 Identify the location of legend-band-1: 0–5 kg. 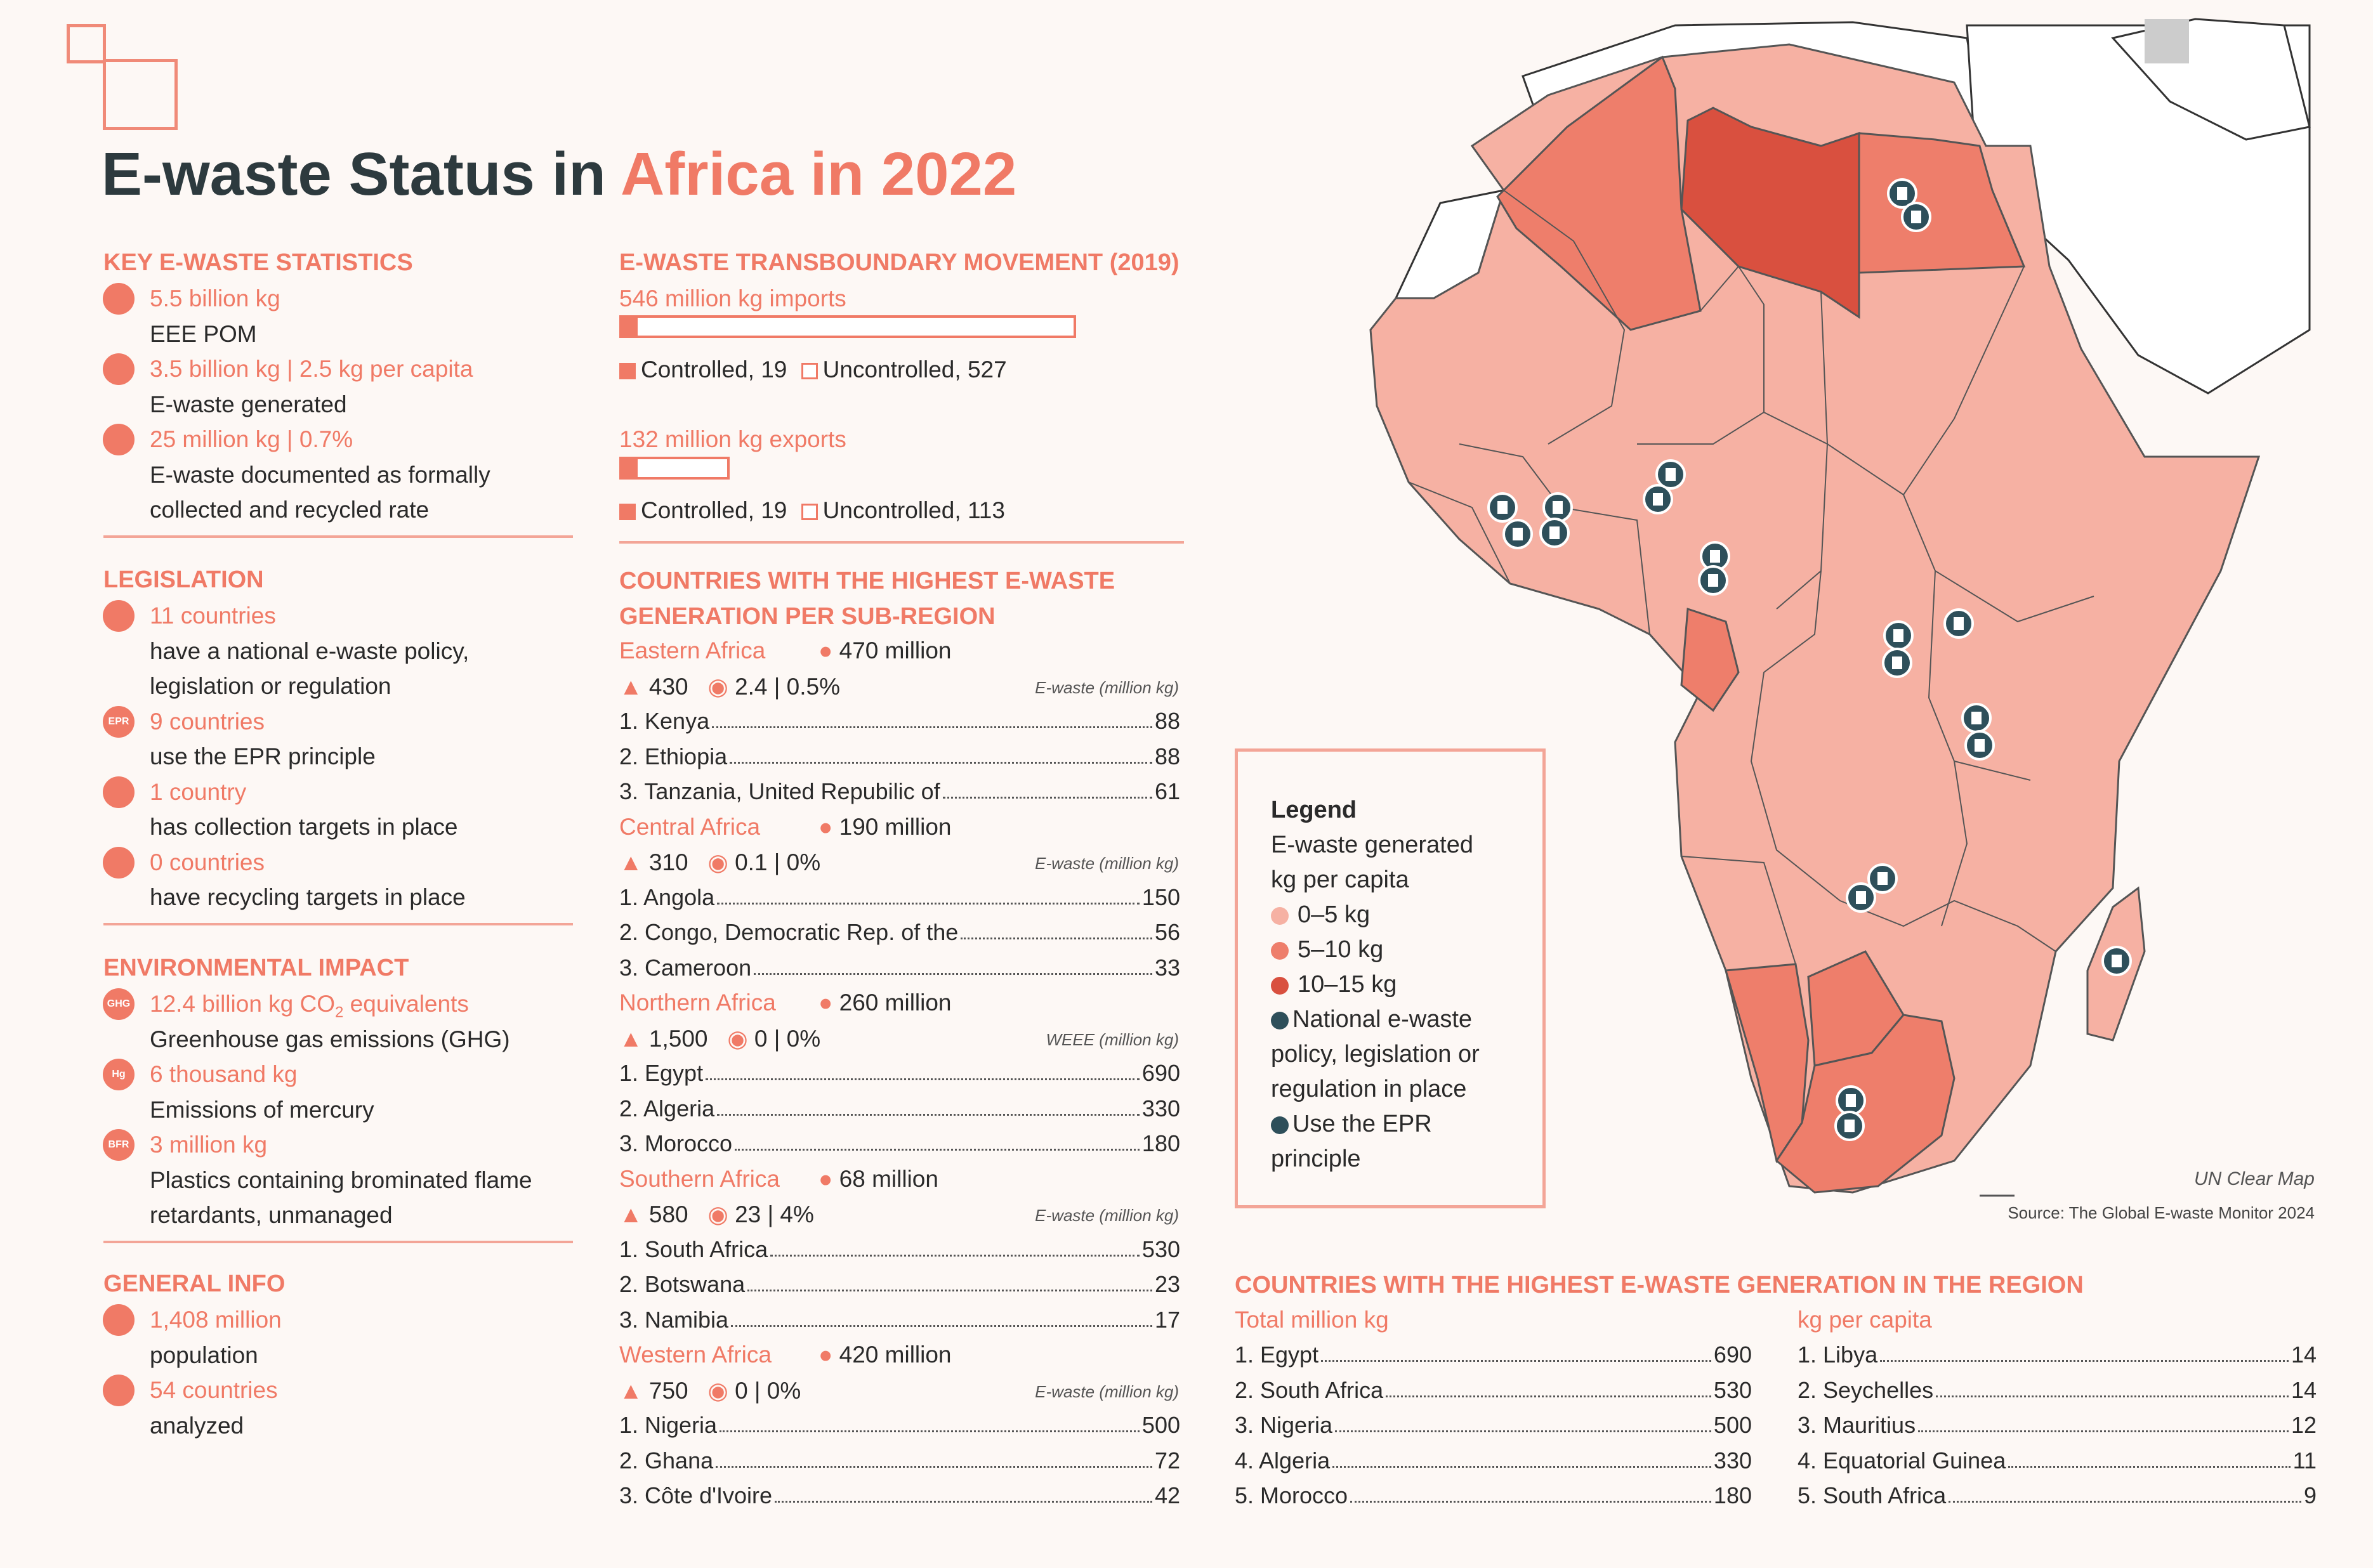
(1375, 915).